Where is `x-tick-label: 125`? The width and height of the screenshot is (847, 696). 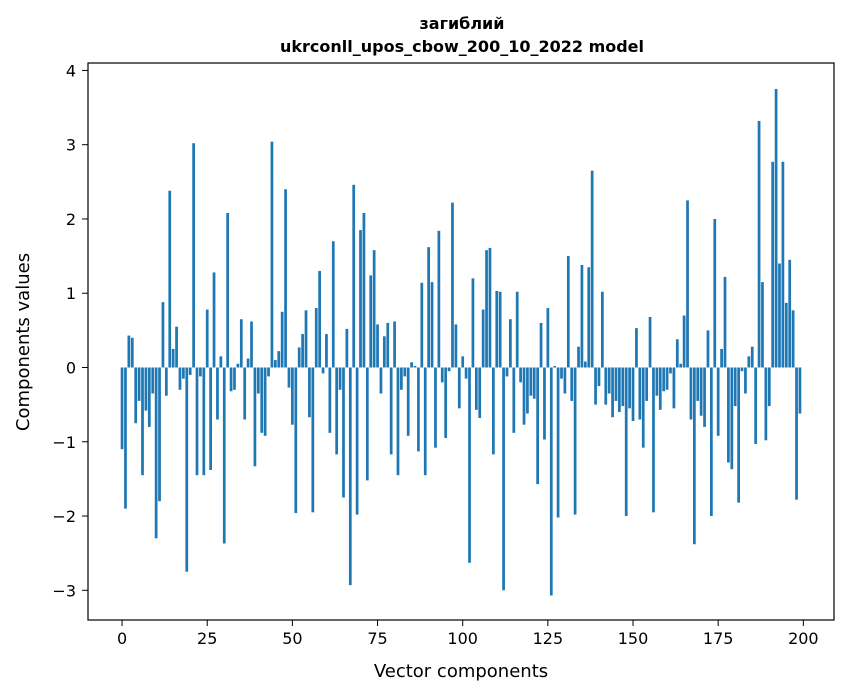 x-tick-label: 125 is located at coordinates (548, 638).